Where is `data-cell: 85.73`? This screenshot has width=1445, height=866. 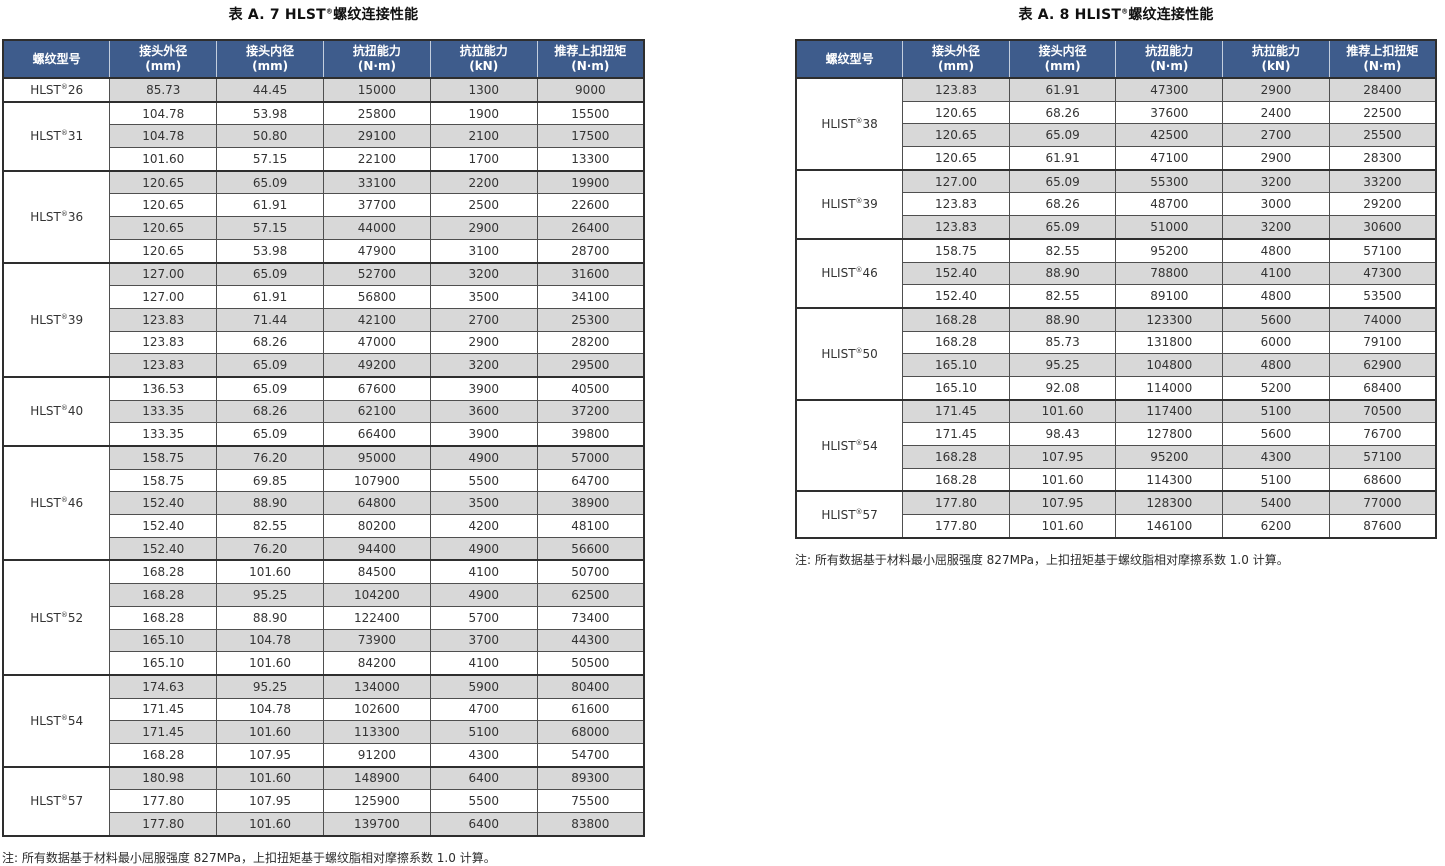
data-cell: 85.73 is located at coordinates (1062, 342).